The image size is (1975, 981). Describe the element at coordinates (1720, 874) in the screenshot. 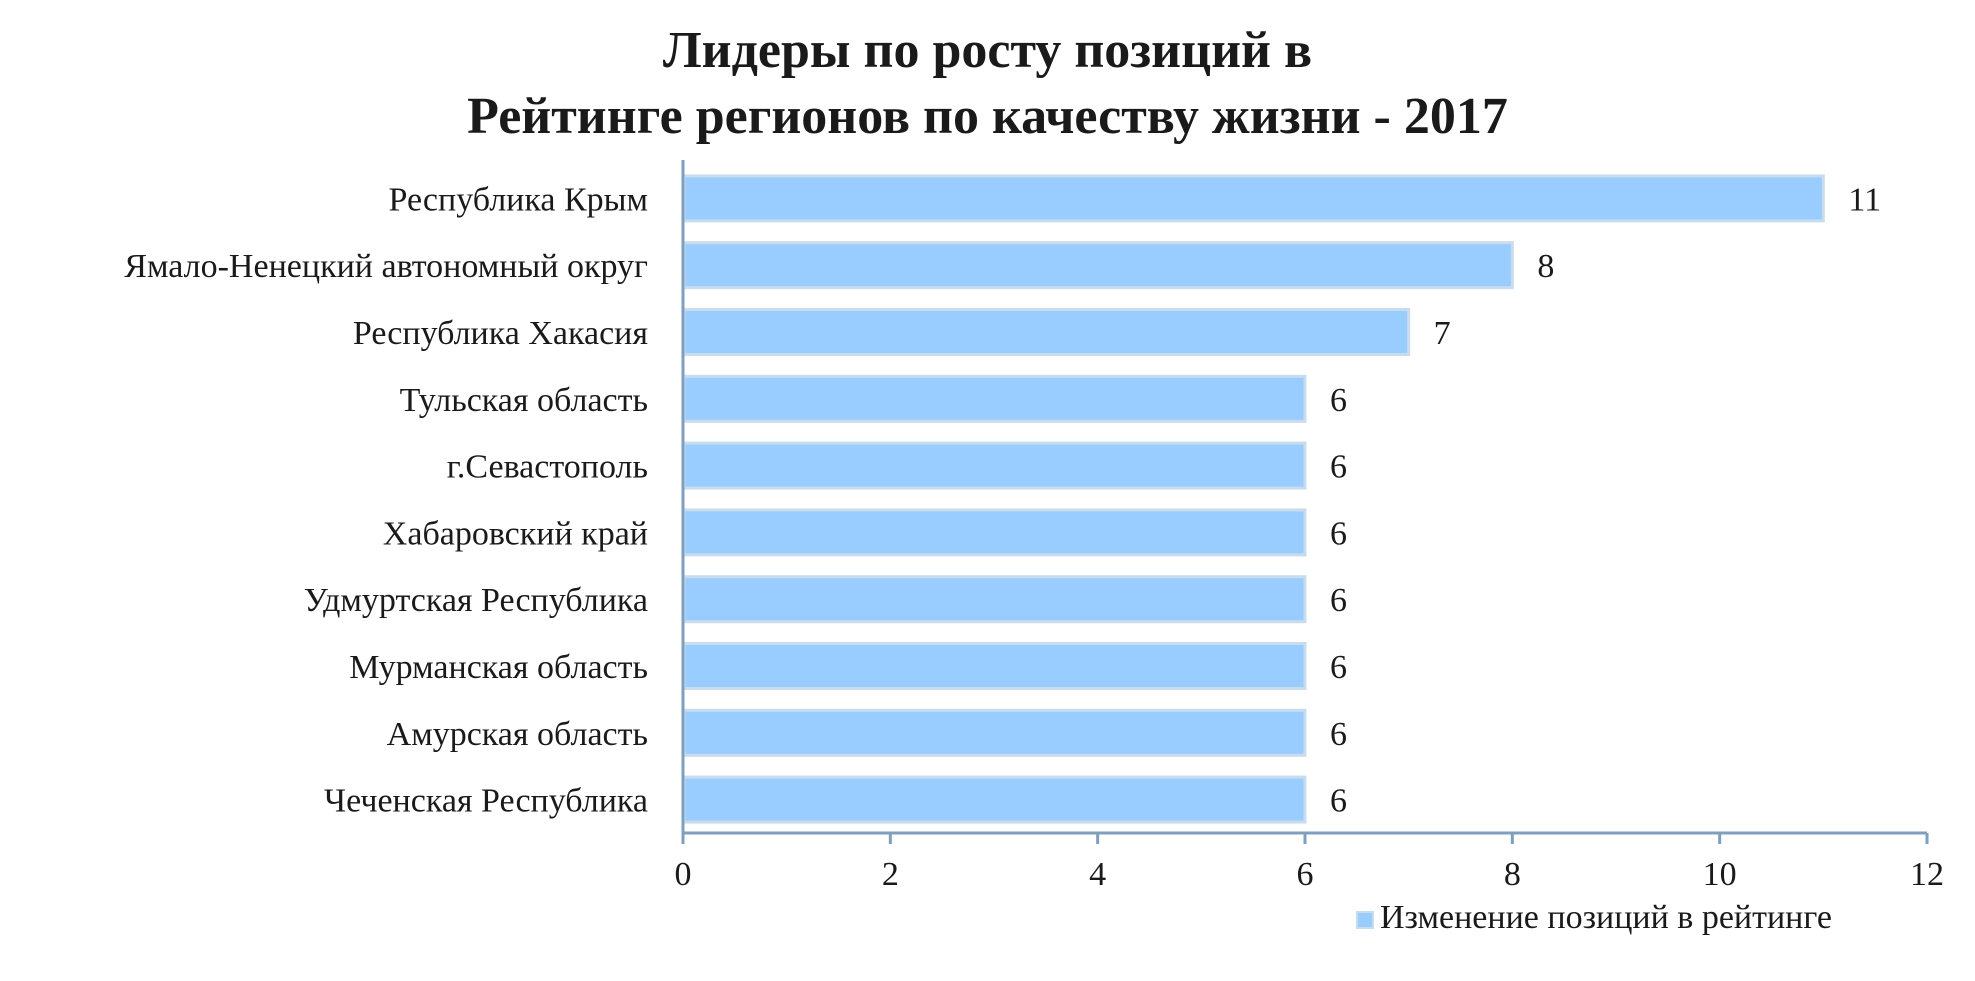

I see `x-tick-label: 10` at that location.